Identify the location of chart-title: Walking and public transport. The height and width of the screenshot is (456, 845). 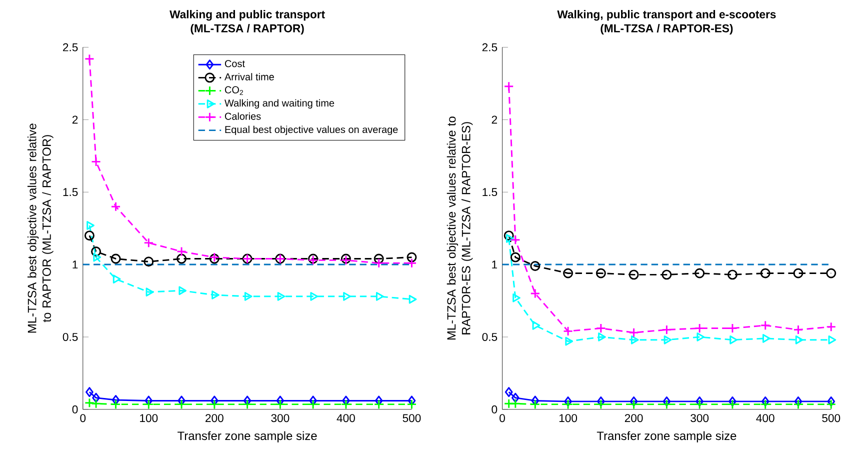
(247, 15).